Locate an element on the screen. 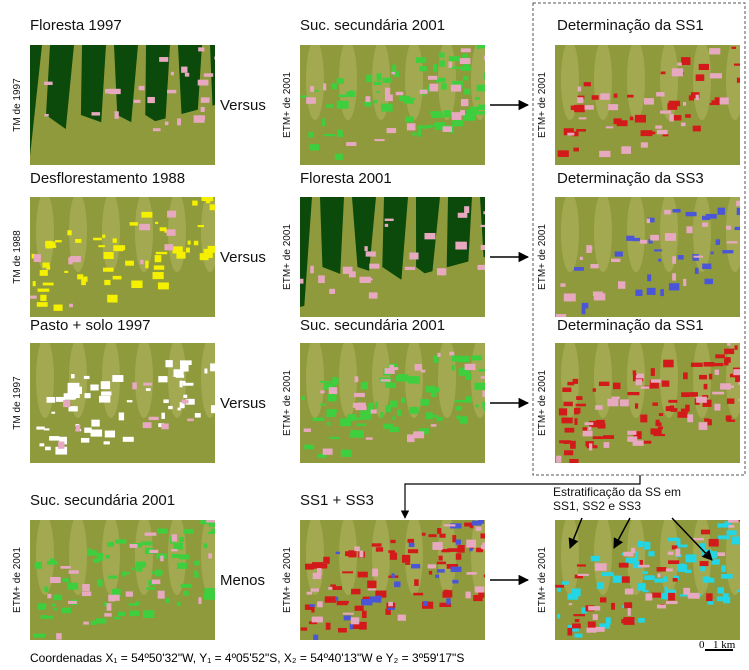 The width and height of the screenshot is (749, 670). side-label: ETM+ de 2001 is located at coordinates (287, 580).